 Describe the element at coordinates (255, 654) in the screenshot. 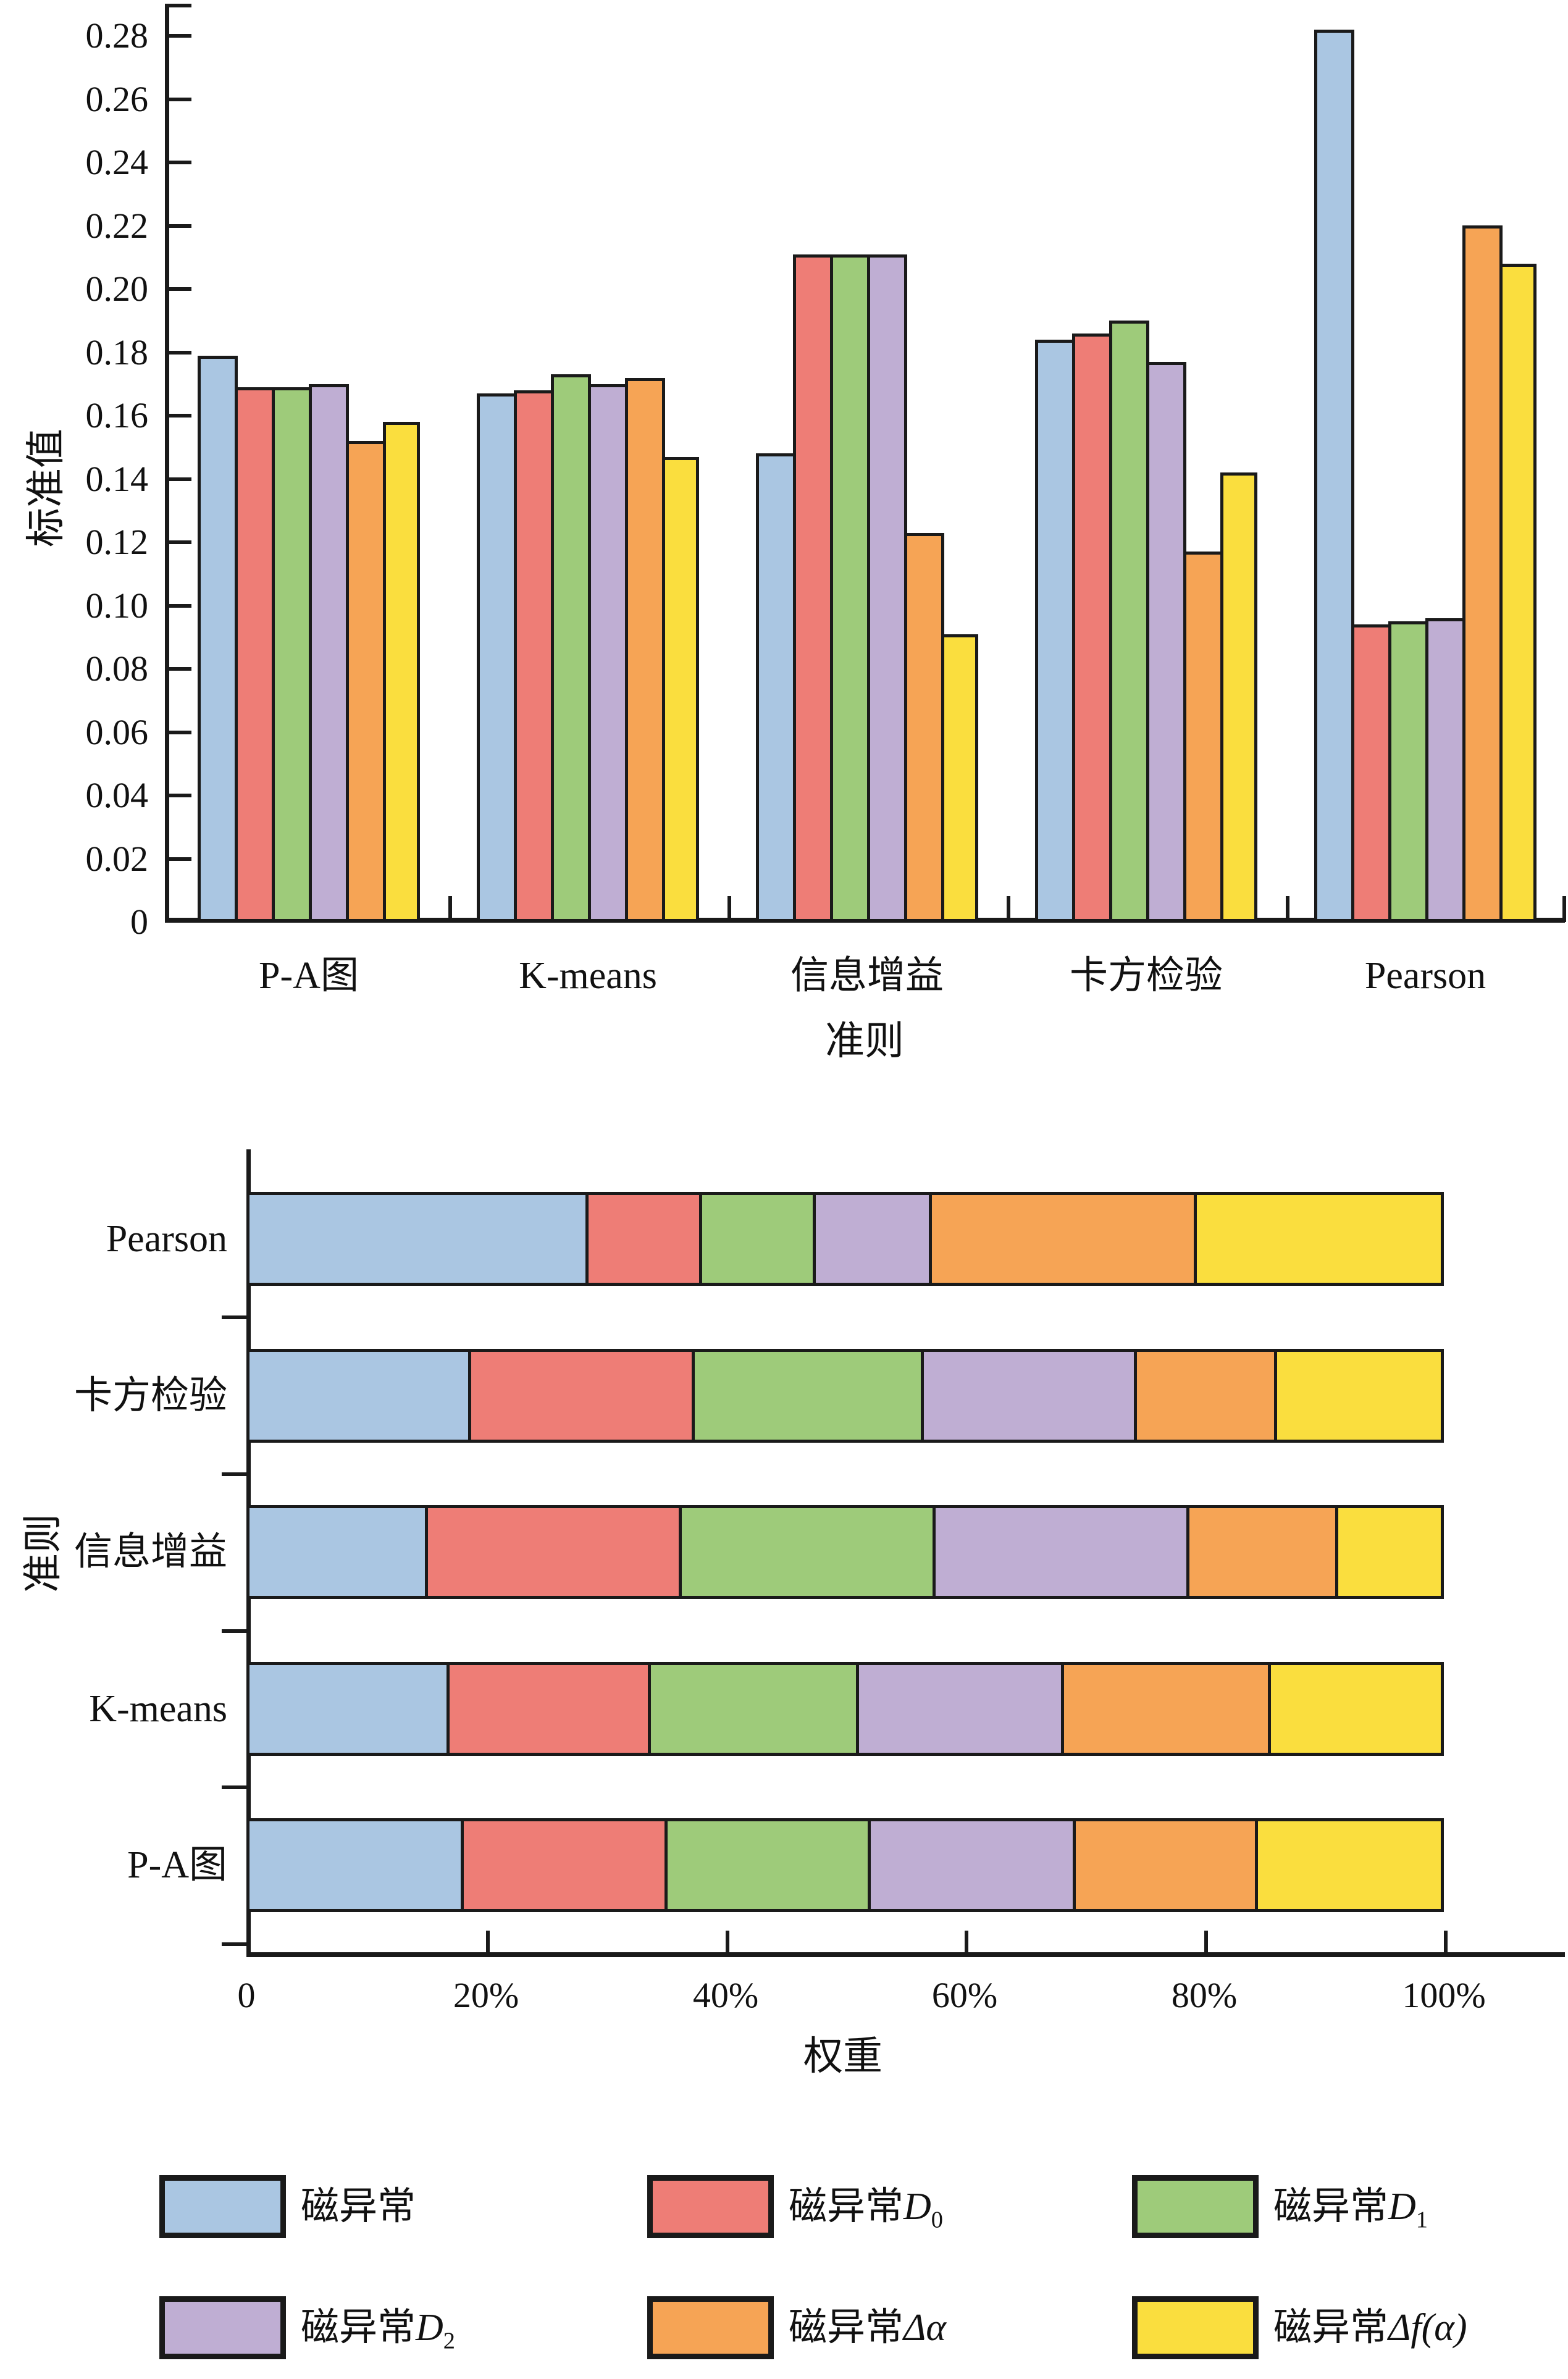

I see `bar-P-A图-磁异常D0` at that location.